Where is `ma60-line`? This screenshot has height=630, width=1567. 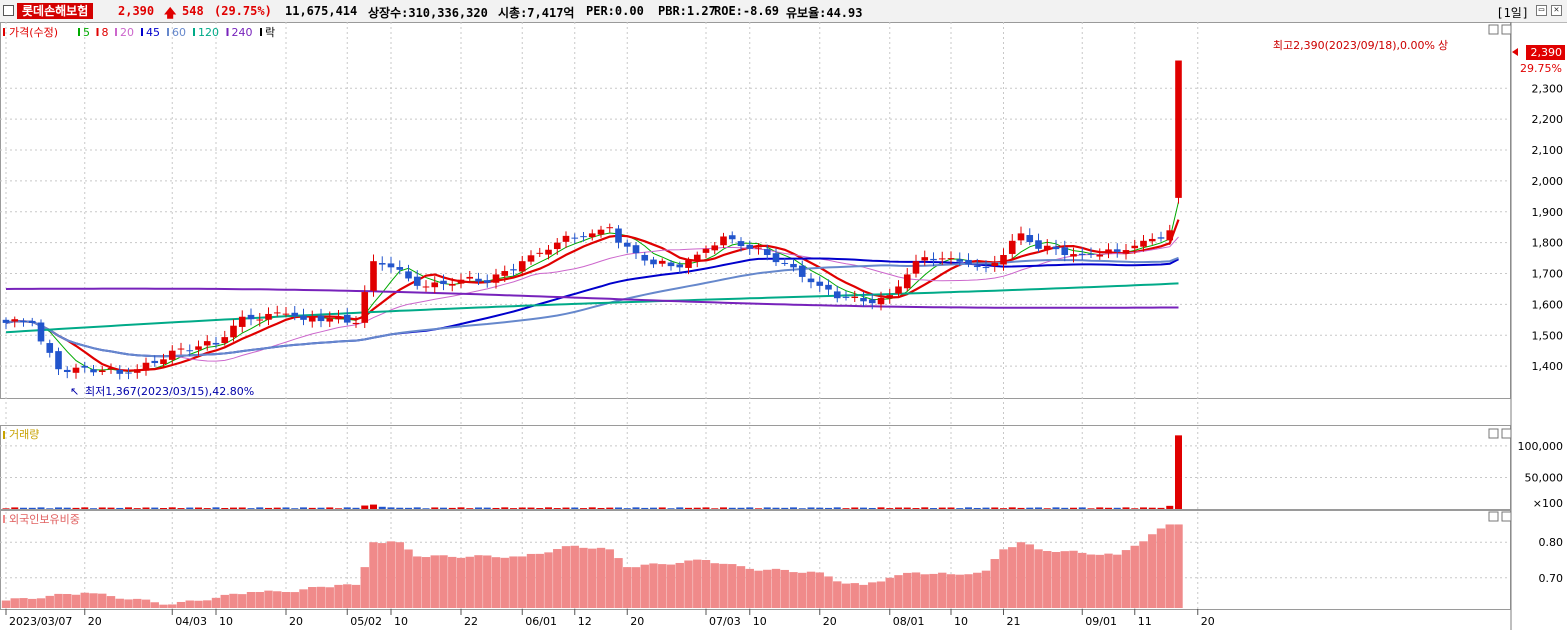
ma60-line is located at coordinates (592, 307).